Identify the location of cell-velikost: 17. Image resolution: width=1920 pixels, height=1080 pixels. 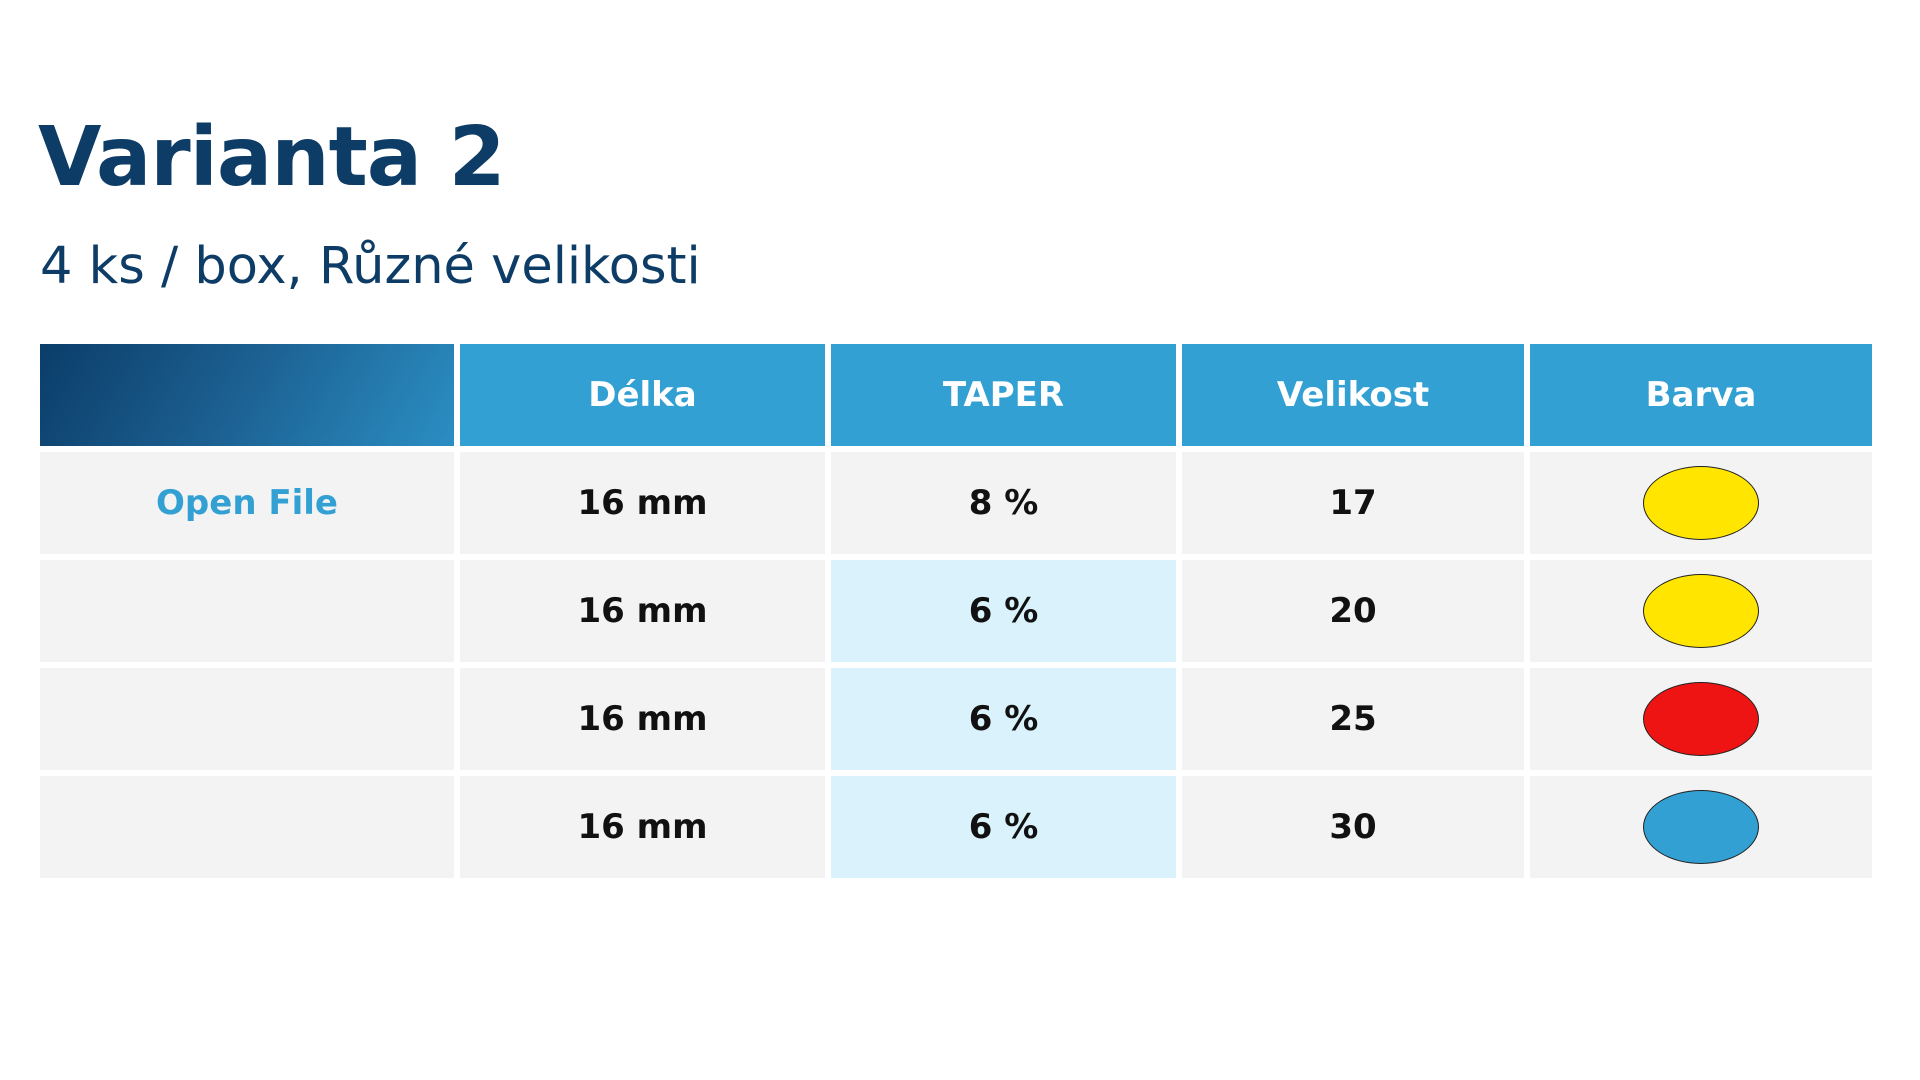
(1353, 503).